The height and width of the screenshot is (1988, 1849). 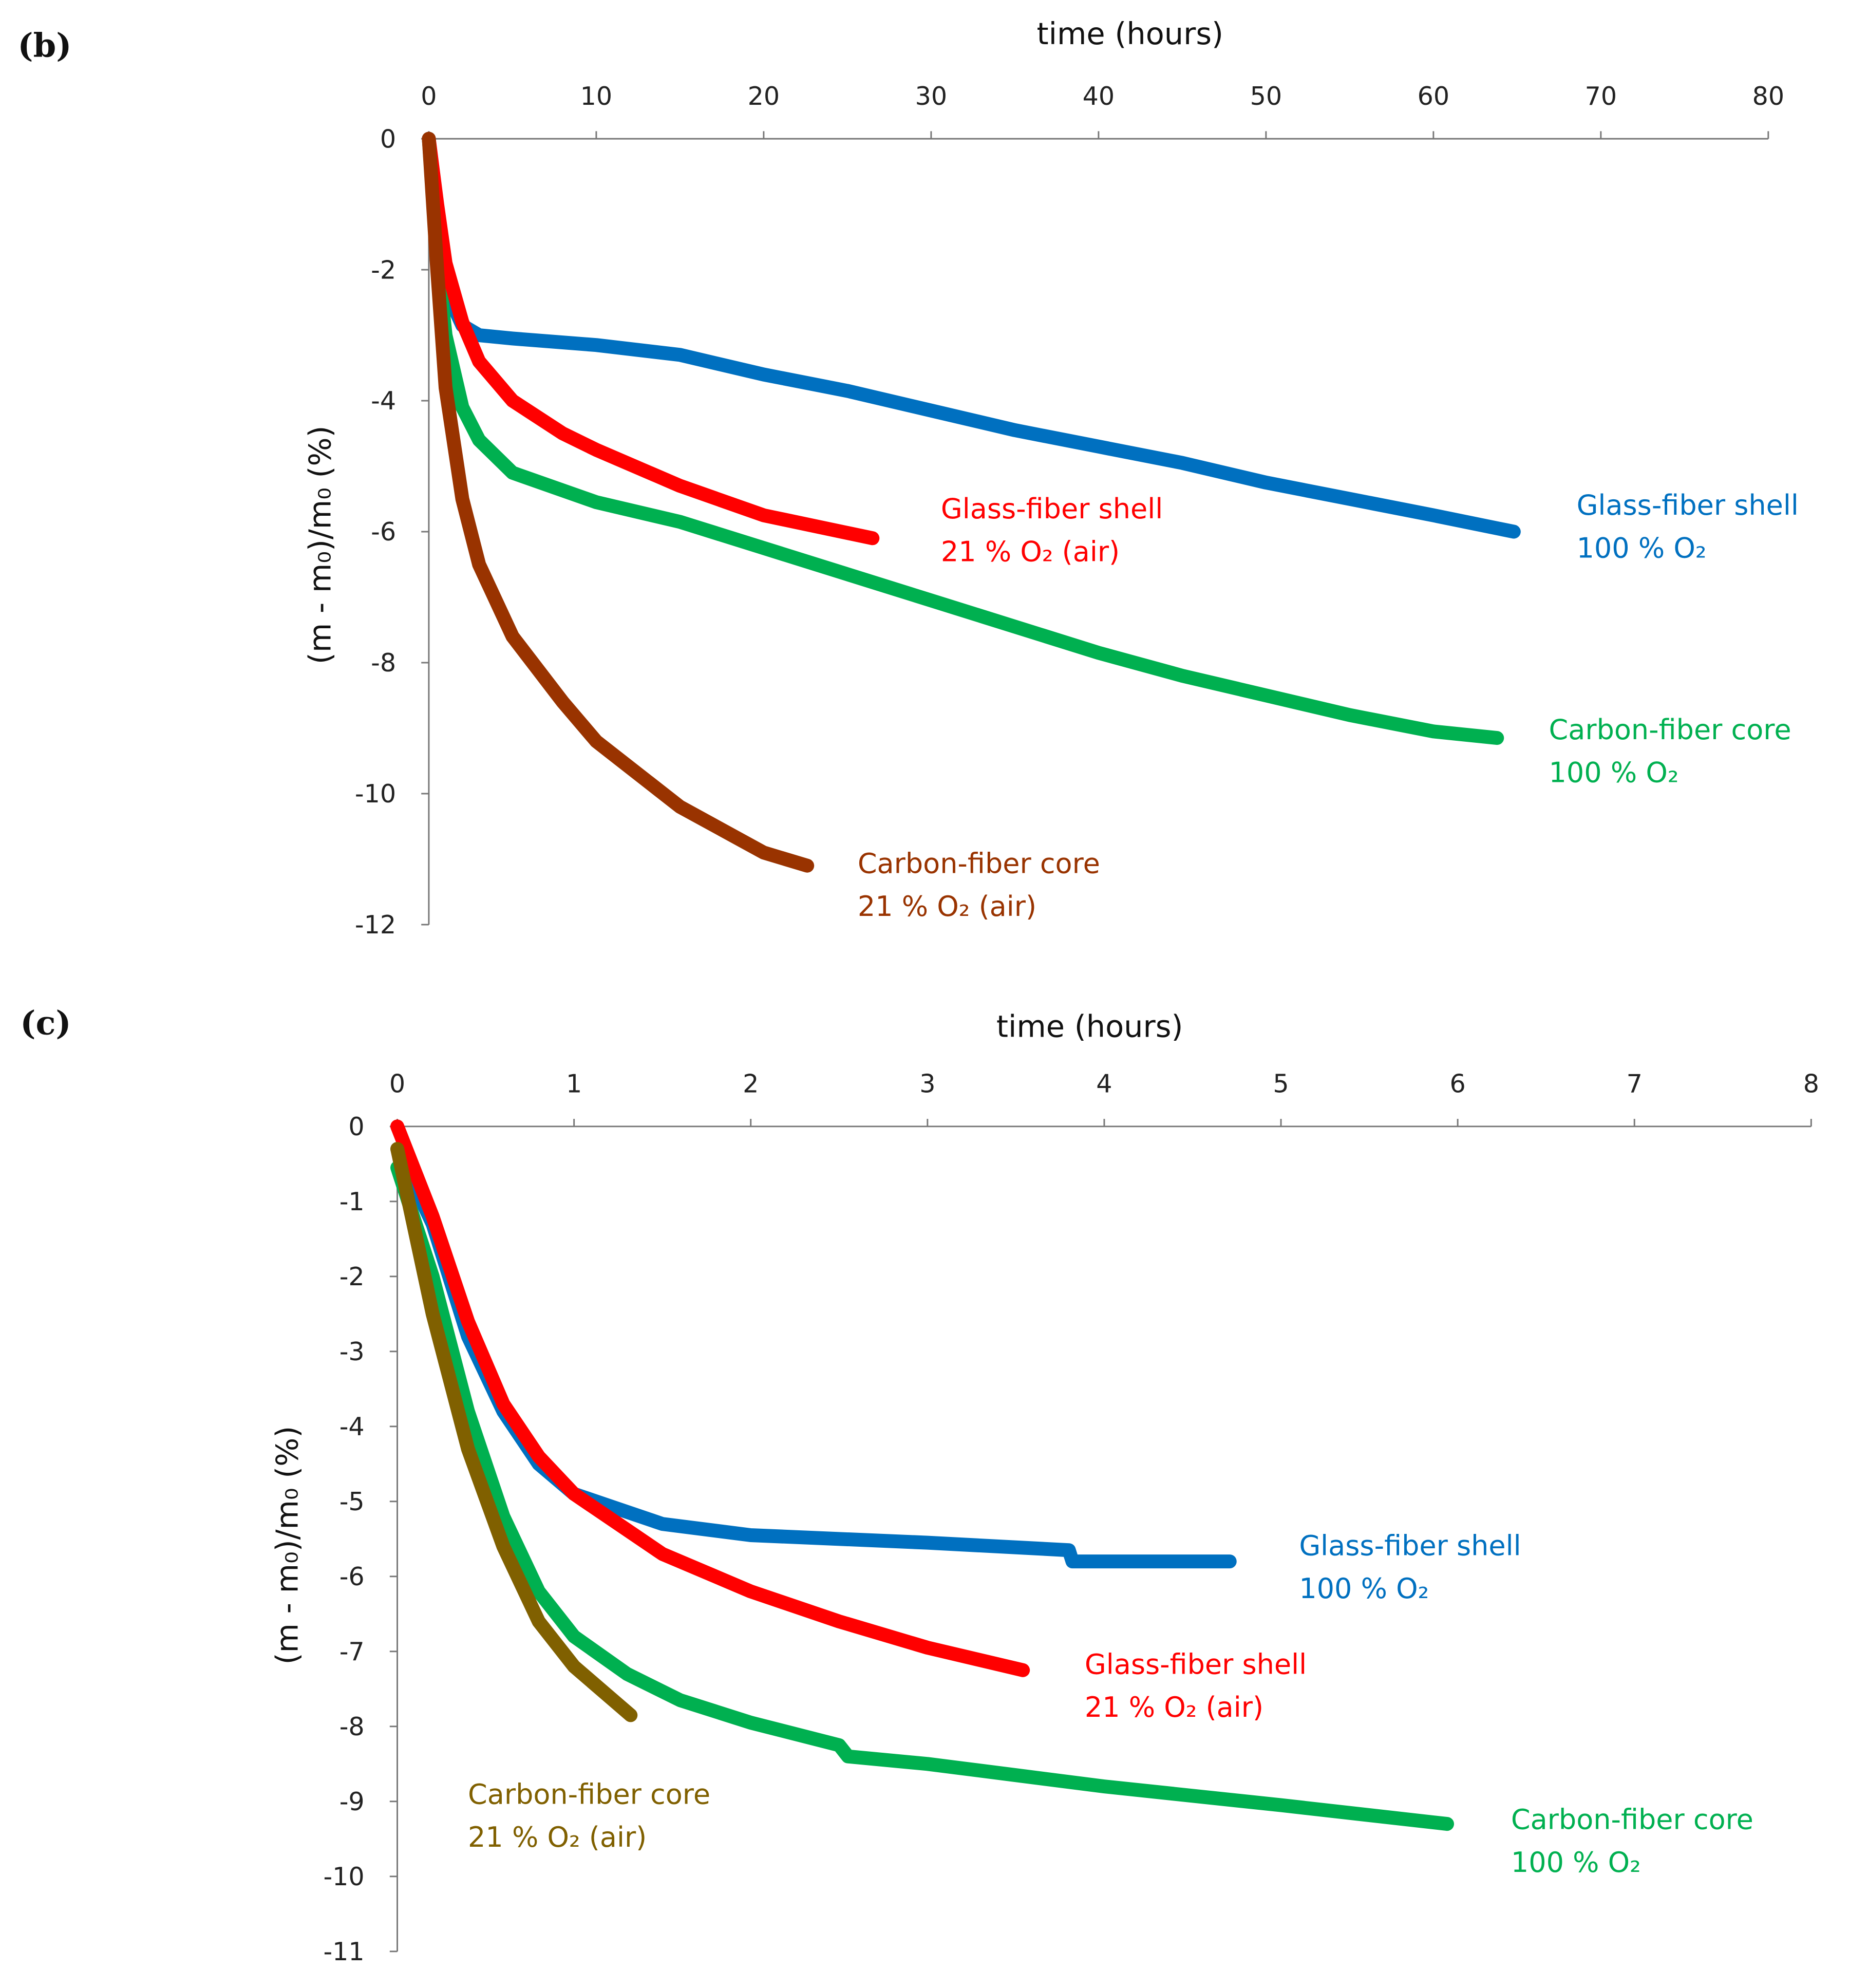 What do you see at coordinates (1769, 96) in the screenshot?
I see `x-tick-label: 80` at bounding box center [1769, 96].